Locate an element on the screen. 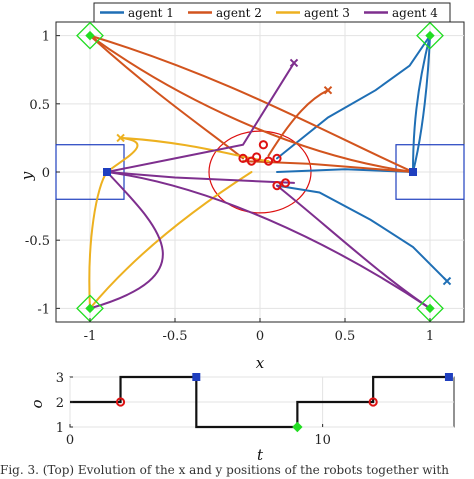 This screenshot has height=479, width=474. end-marker-agent1 is located at coordinates (447, 281).